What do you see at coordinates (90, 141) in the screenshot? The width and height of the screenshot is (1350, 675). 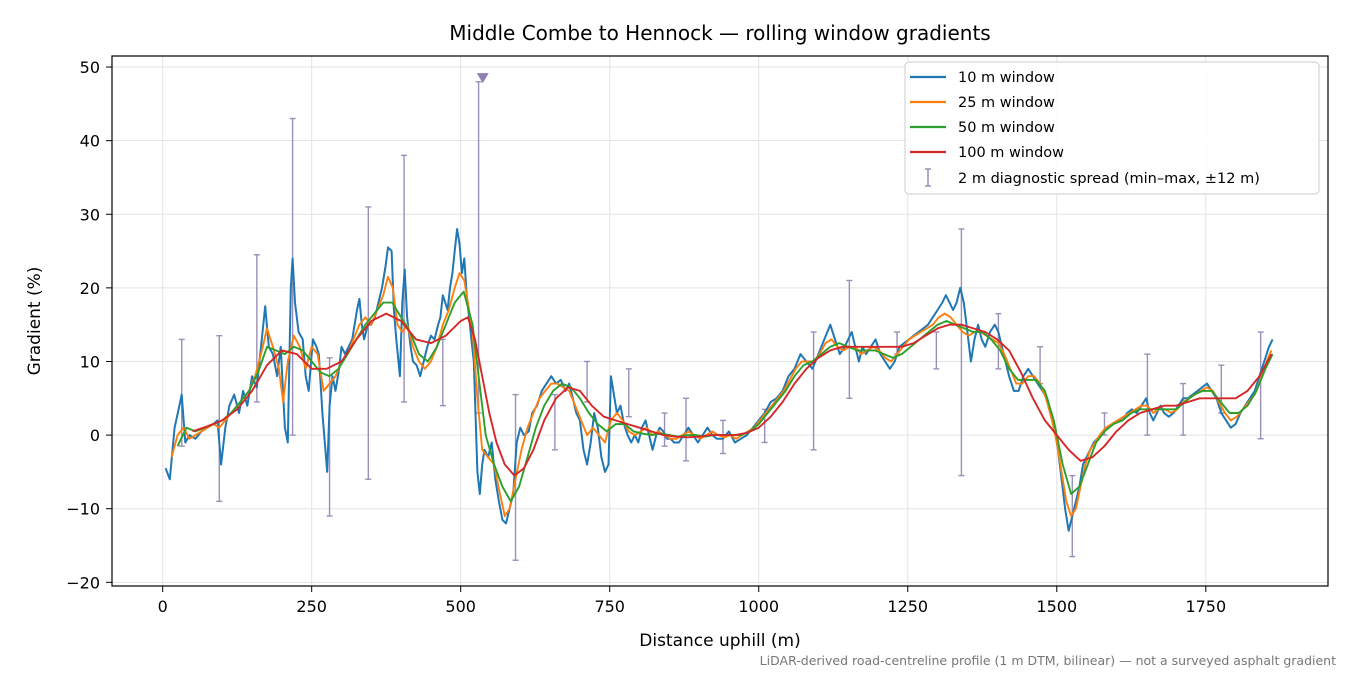 I see `y-tick-label: 40` at bounding box center [90, 141].